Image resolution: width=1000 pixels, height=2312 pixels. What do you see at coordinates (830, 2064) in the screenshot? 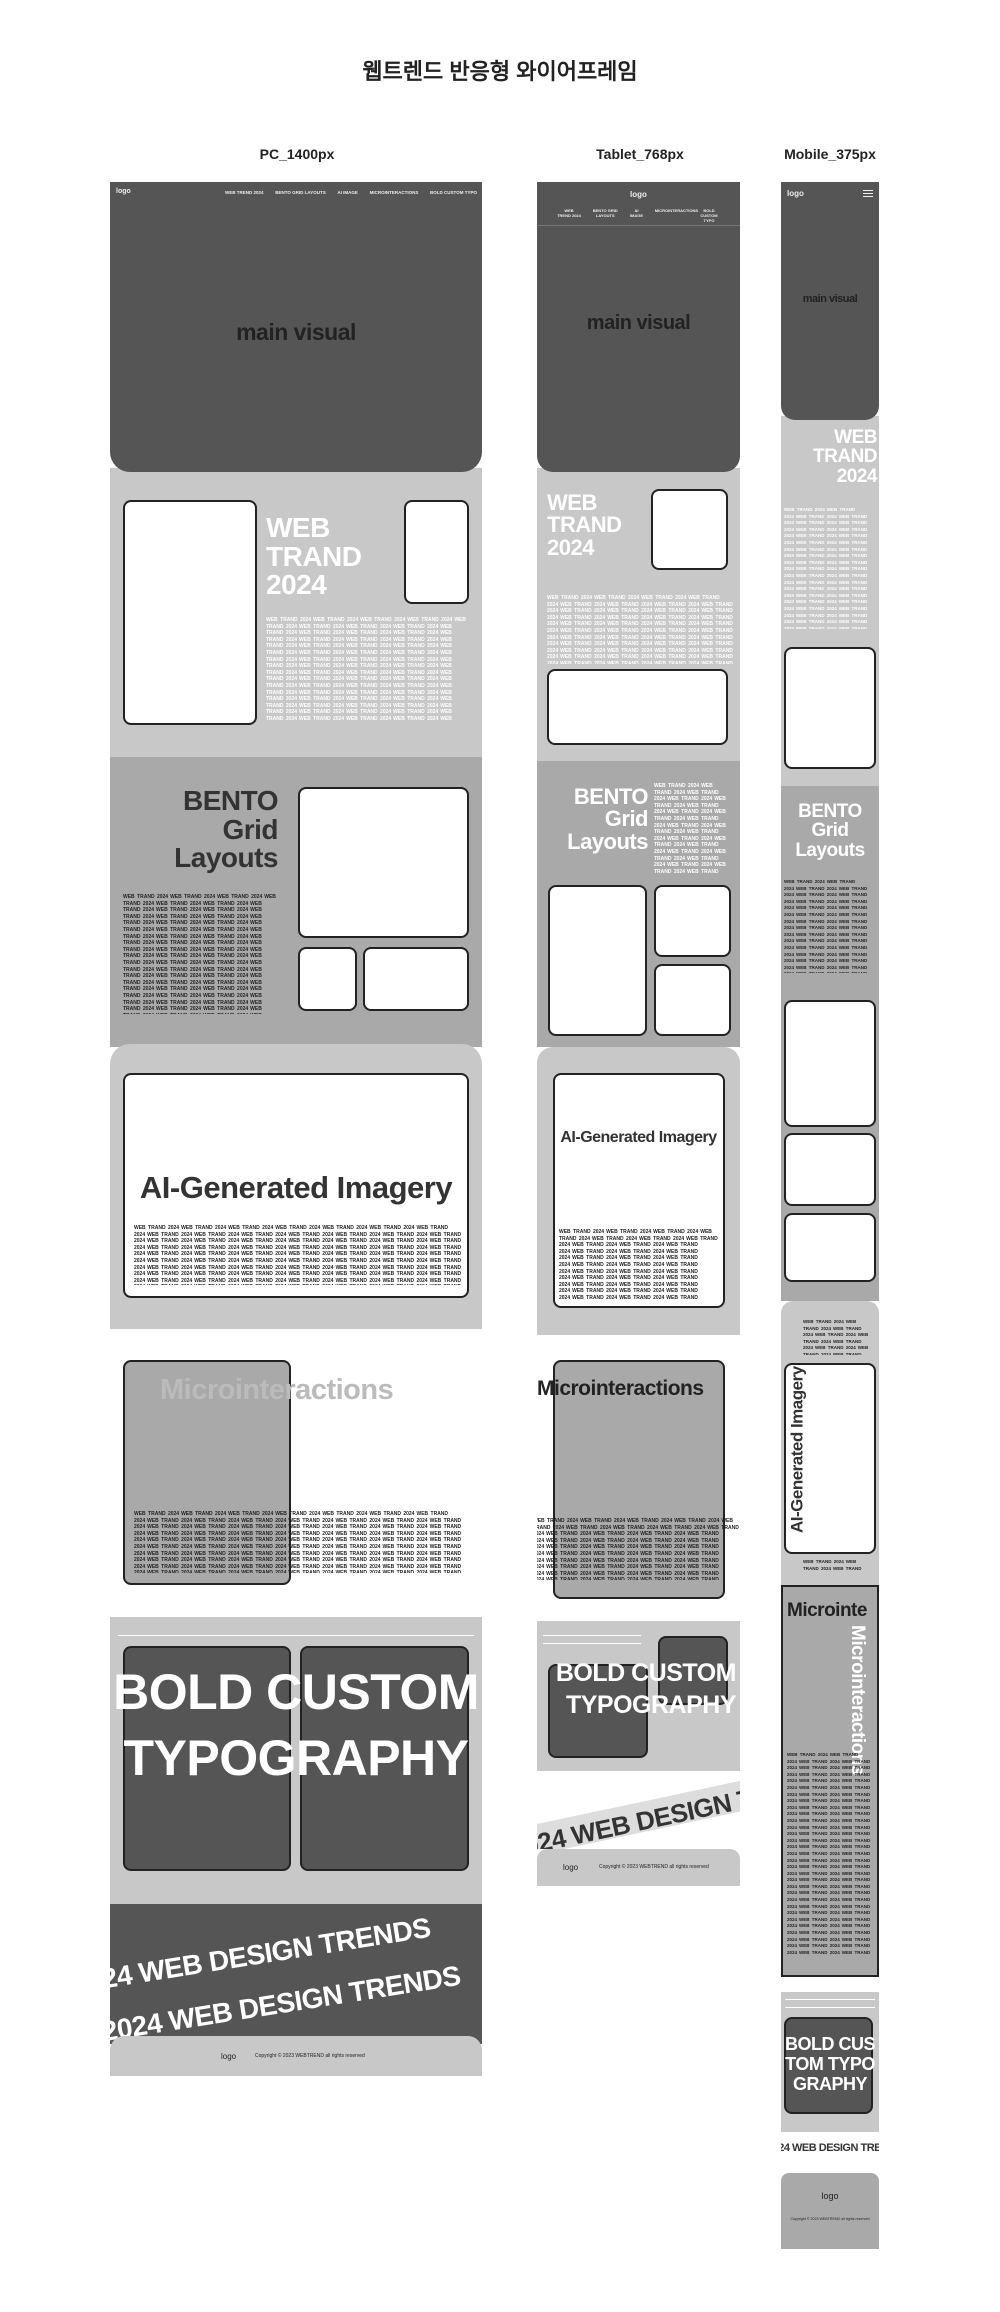
I see `bold-title: BOLD CUSTOM TYPOGRAPHY` at bounding box center [830, 2064].